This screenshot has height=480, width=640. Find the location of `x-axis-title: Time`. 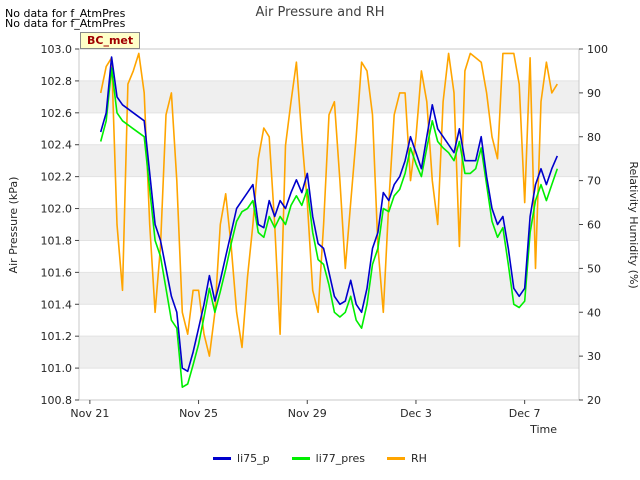

x-axis-title: Time is located at coordinates (543, 429).